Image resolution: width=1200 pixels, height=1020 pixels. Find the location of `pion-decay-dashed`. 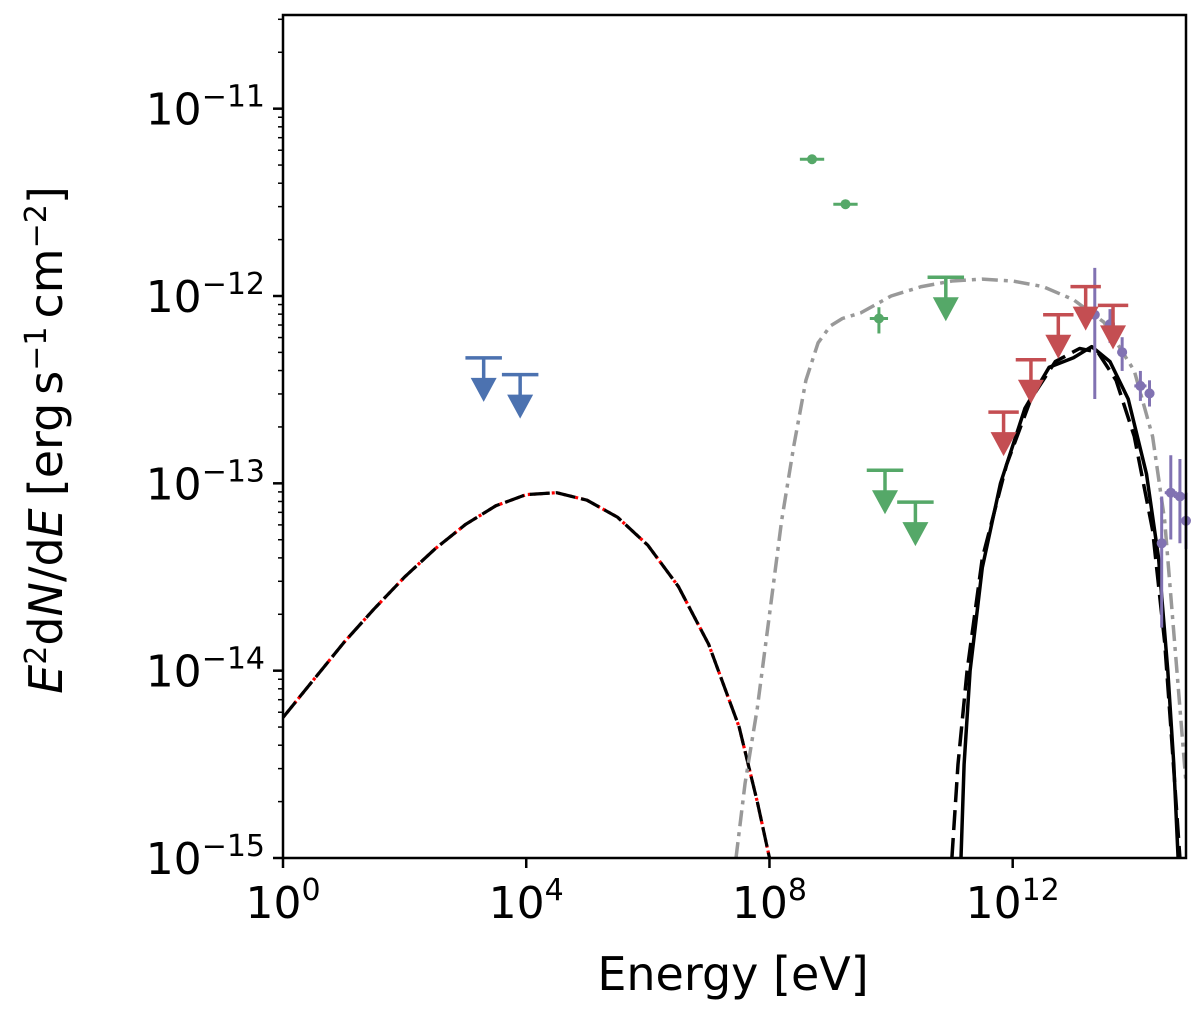

pion-decay-dashed is located at coordinates (1066, 602).